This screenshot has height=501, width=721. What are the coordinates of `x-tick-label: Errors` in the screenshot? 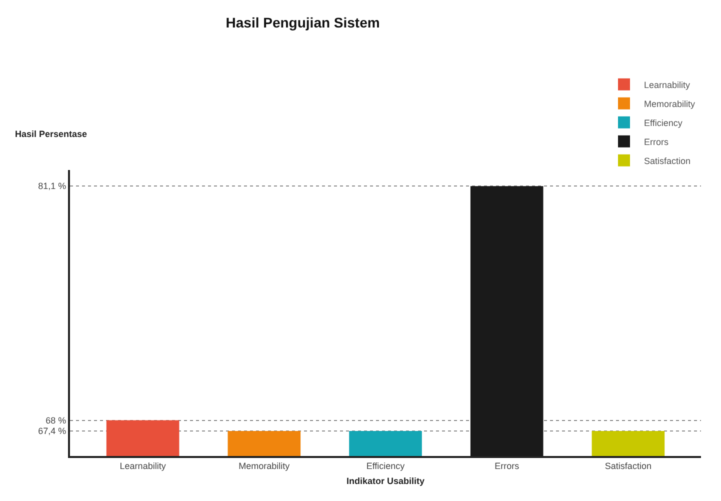 It's located at (507, 465).